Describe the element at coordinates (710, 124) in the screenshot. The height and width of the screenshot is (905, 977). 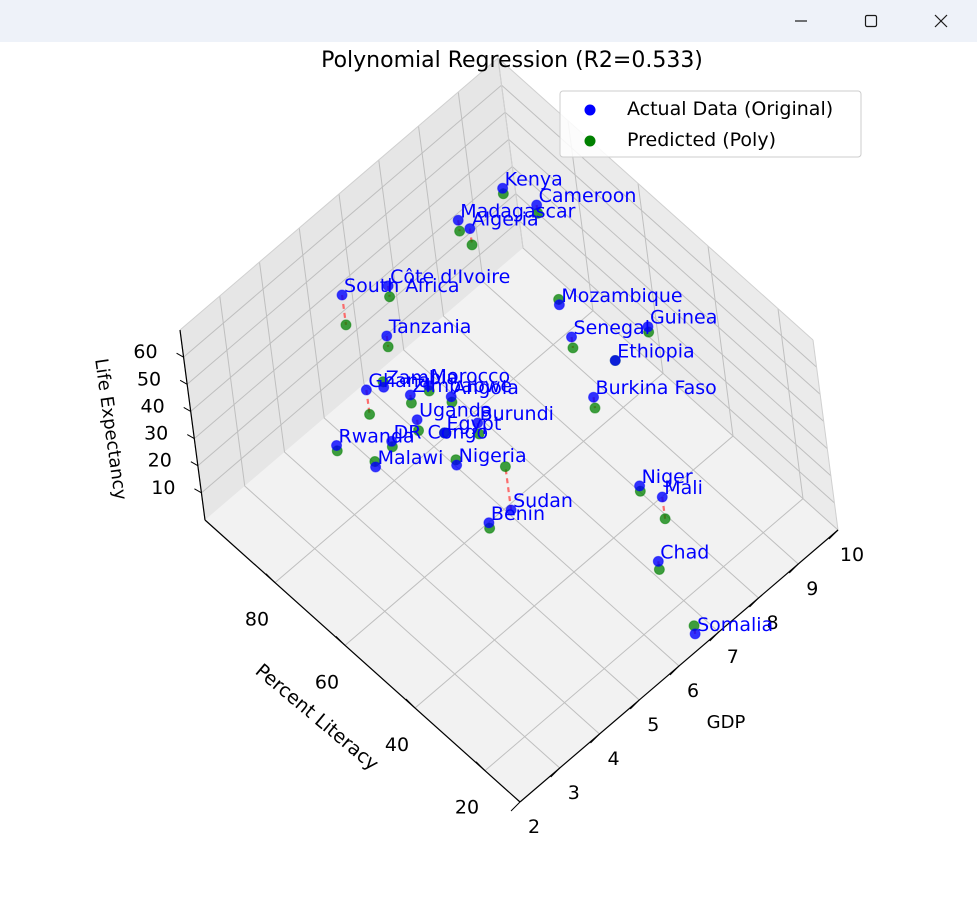
I see `legend: Actual Data (Original) Predicted (Poly)` at that location.